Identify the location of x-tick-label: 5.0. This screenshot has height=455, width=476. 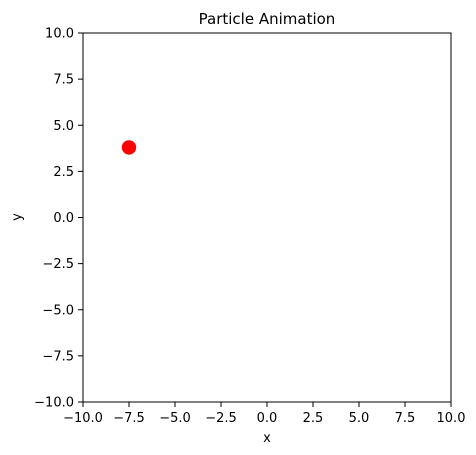
(359, 418).